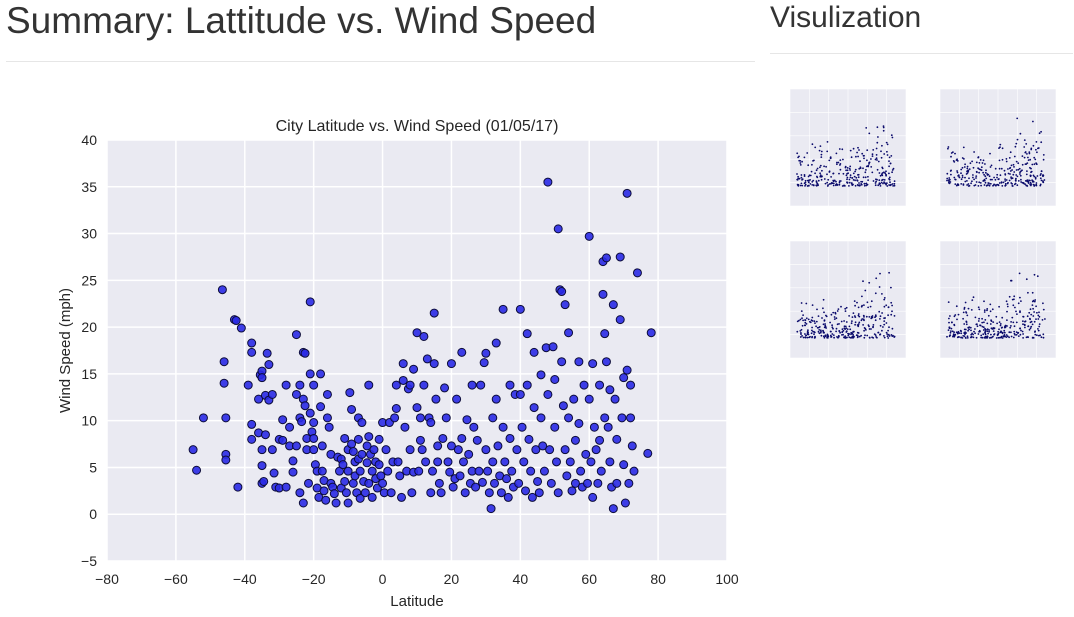  I want to click on y-tick-label: −5, so click(89, 561).